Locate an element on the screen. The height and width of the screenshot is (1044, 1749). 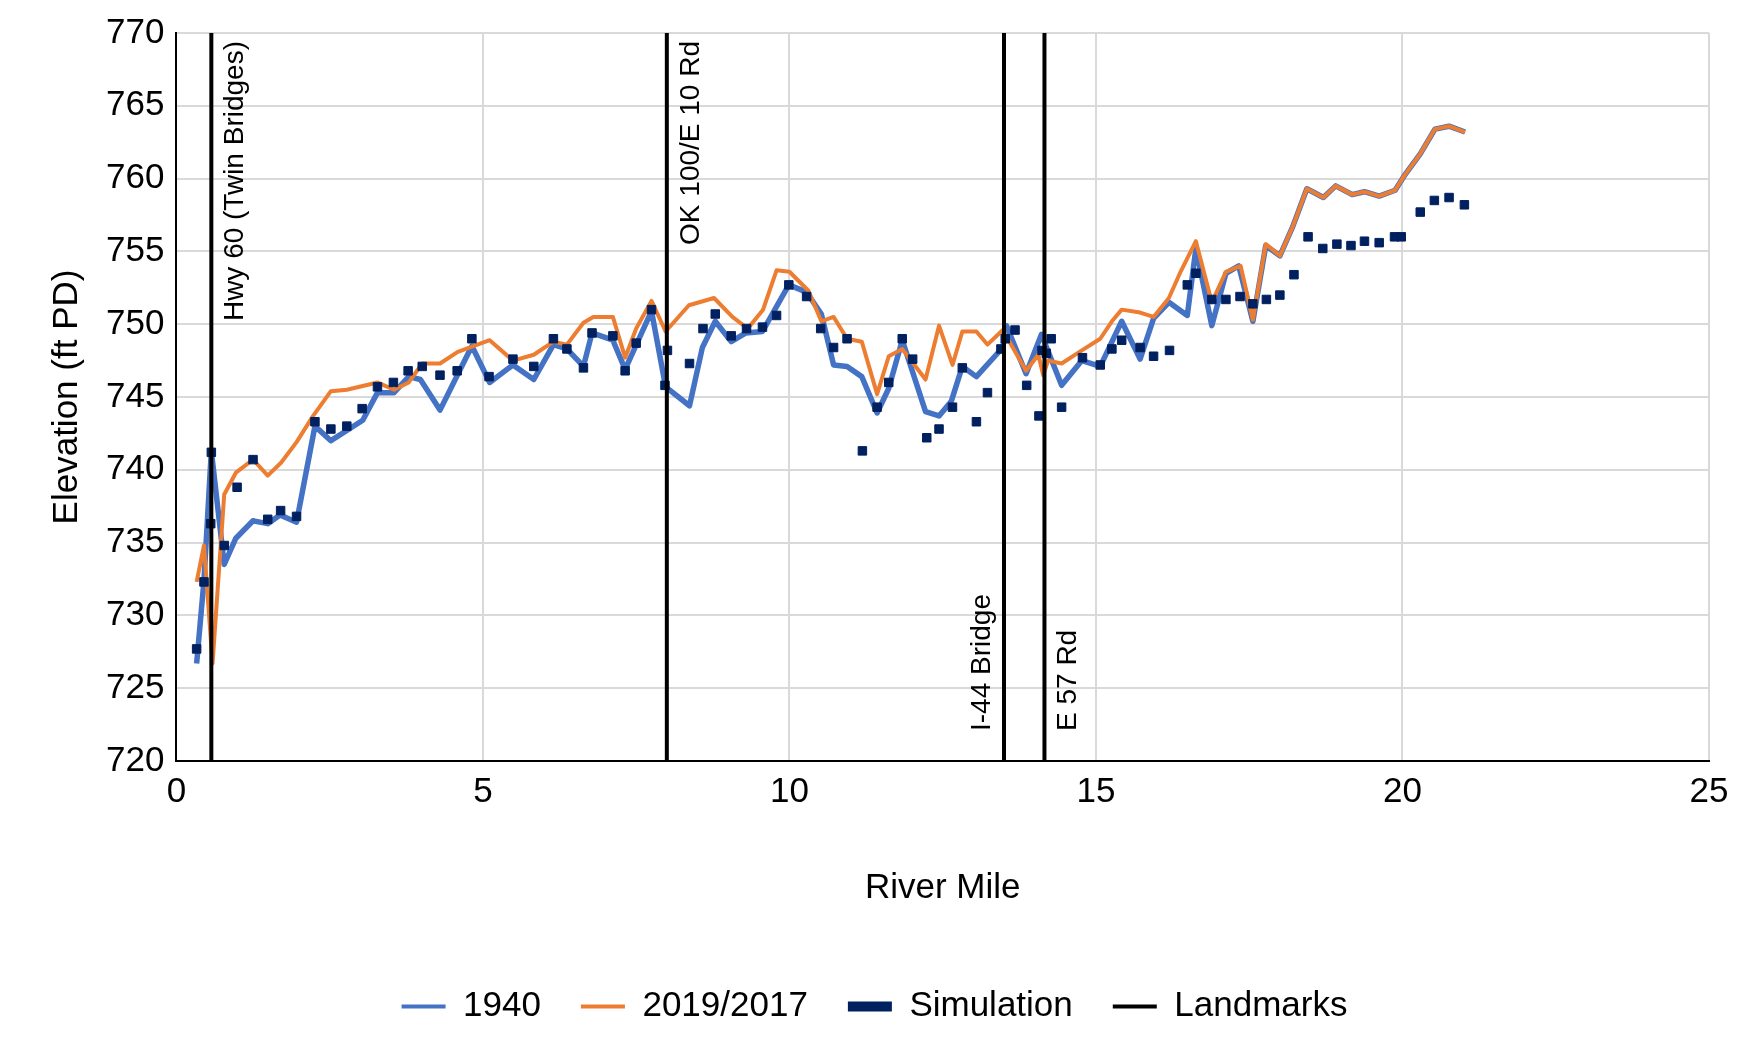
y-tick-label: 765 is located at coordinates (135, 103).